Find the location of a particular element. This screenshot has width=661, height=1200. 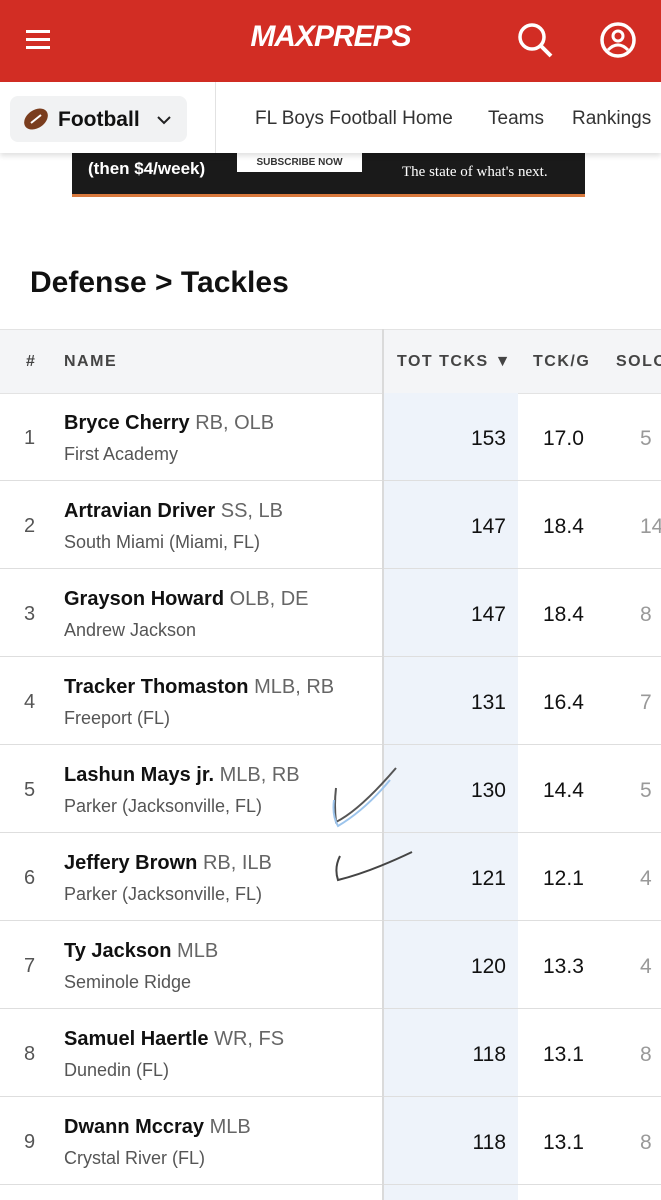

player-name-line: Ty Jackson MLB is located at coordinates (141, 951).